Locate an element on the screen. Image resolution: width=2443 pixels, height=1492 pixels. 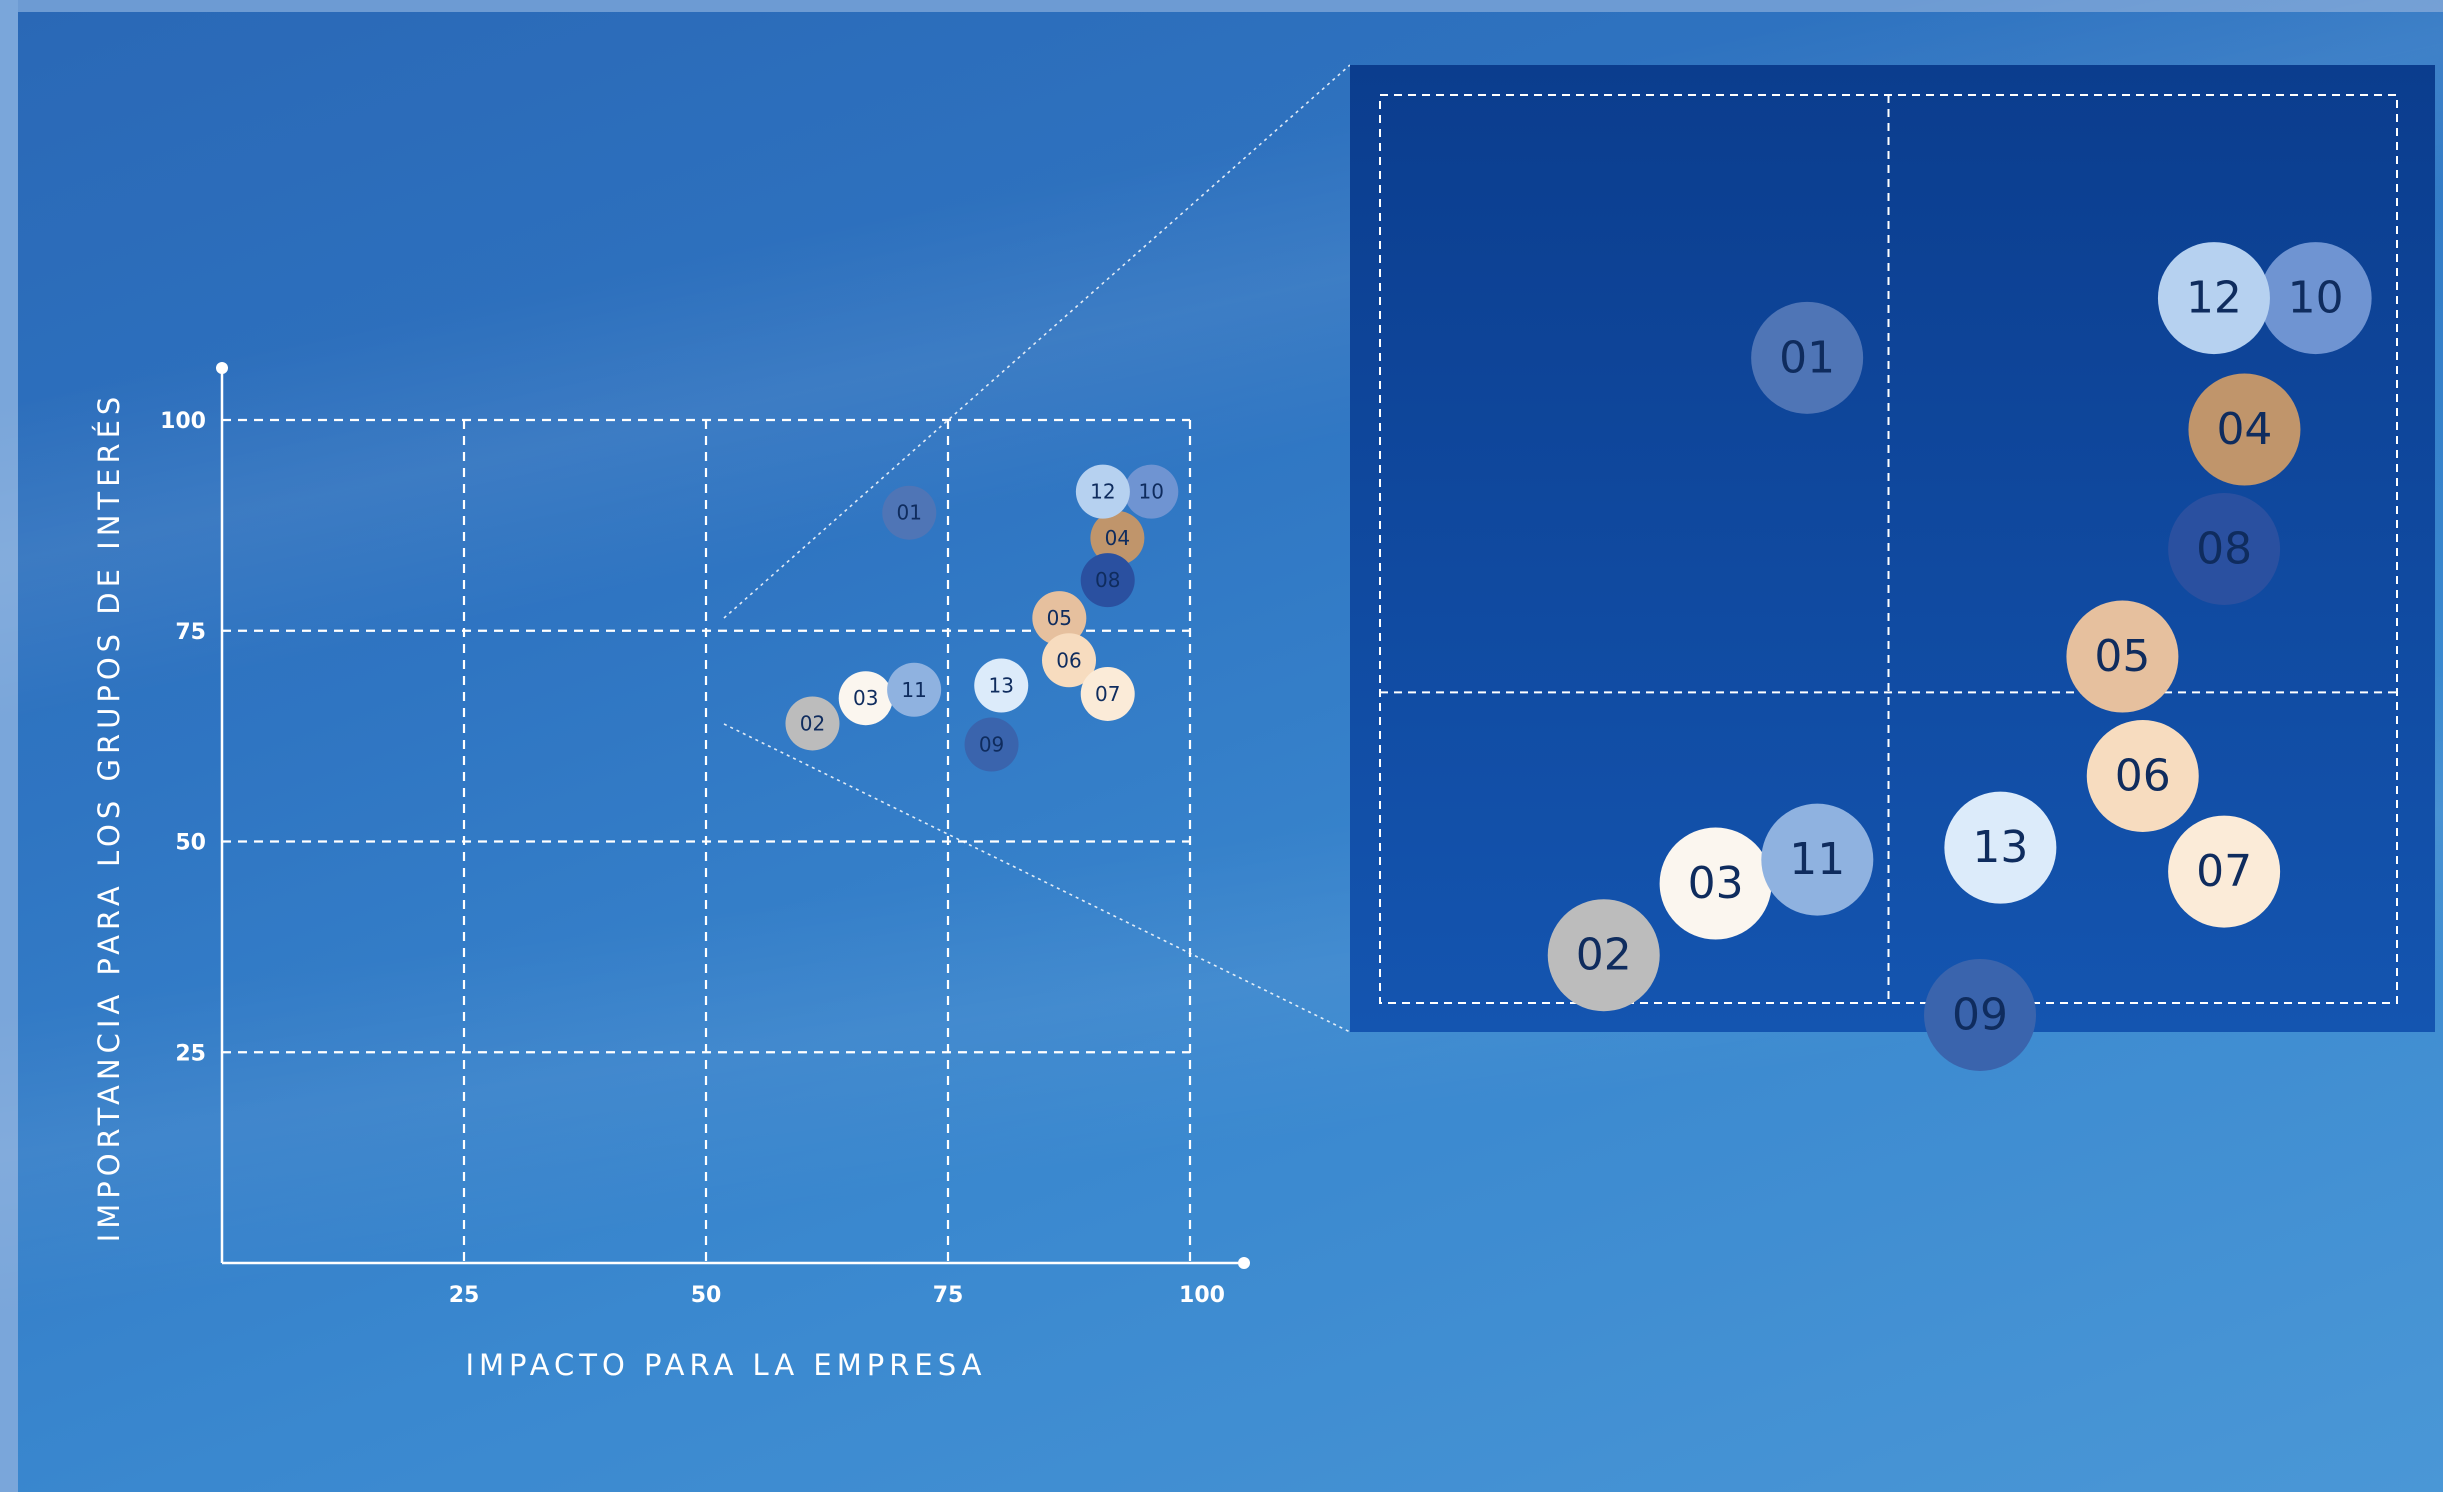
y-tick-label: 75 is located at coordinates (190, 632).